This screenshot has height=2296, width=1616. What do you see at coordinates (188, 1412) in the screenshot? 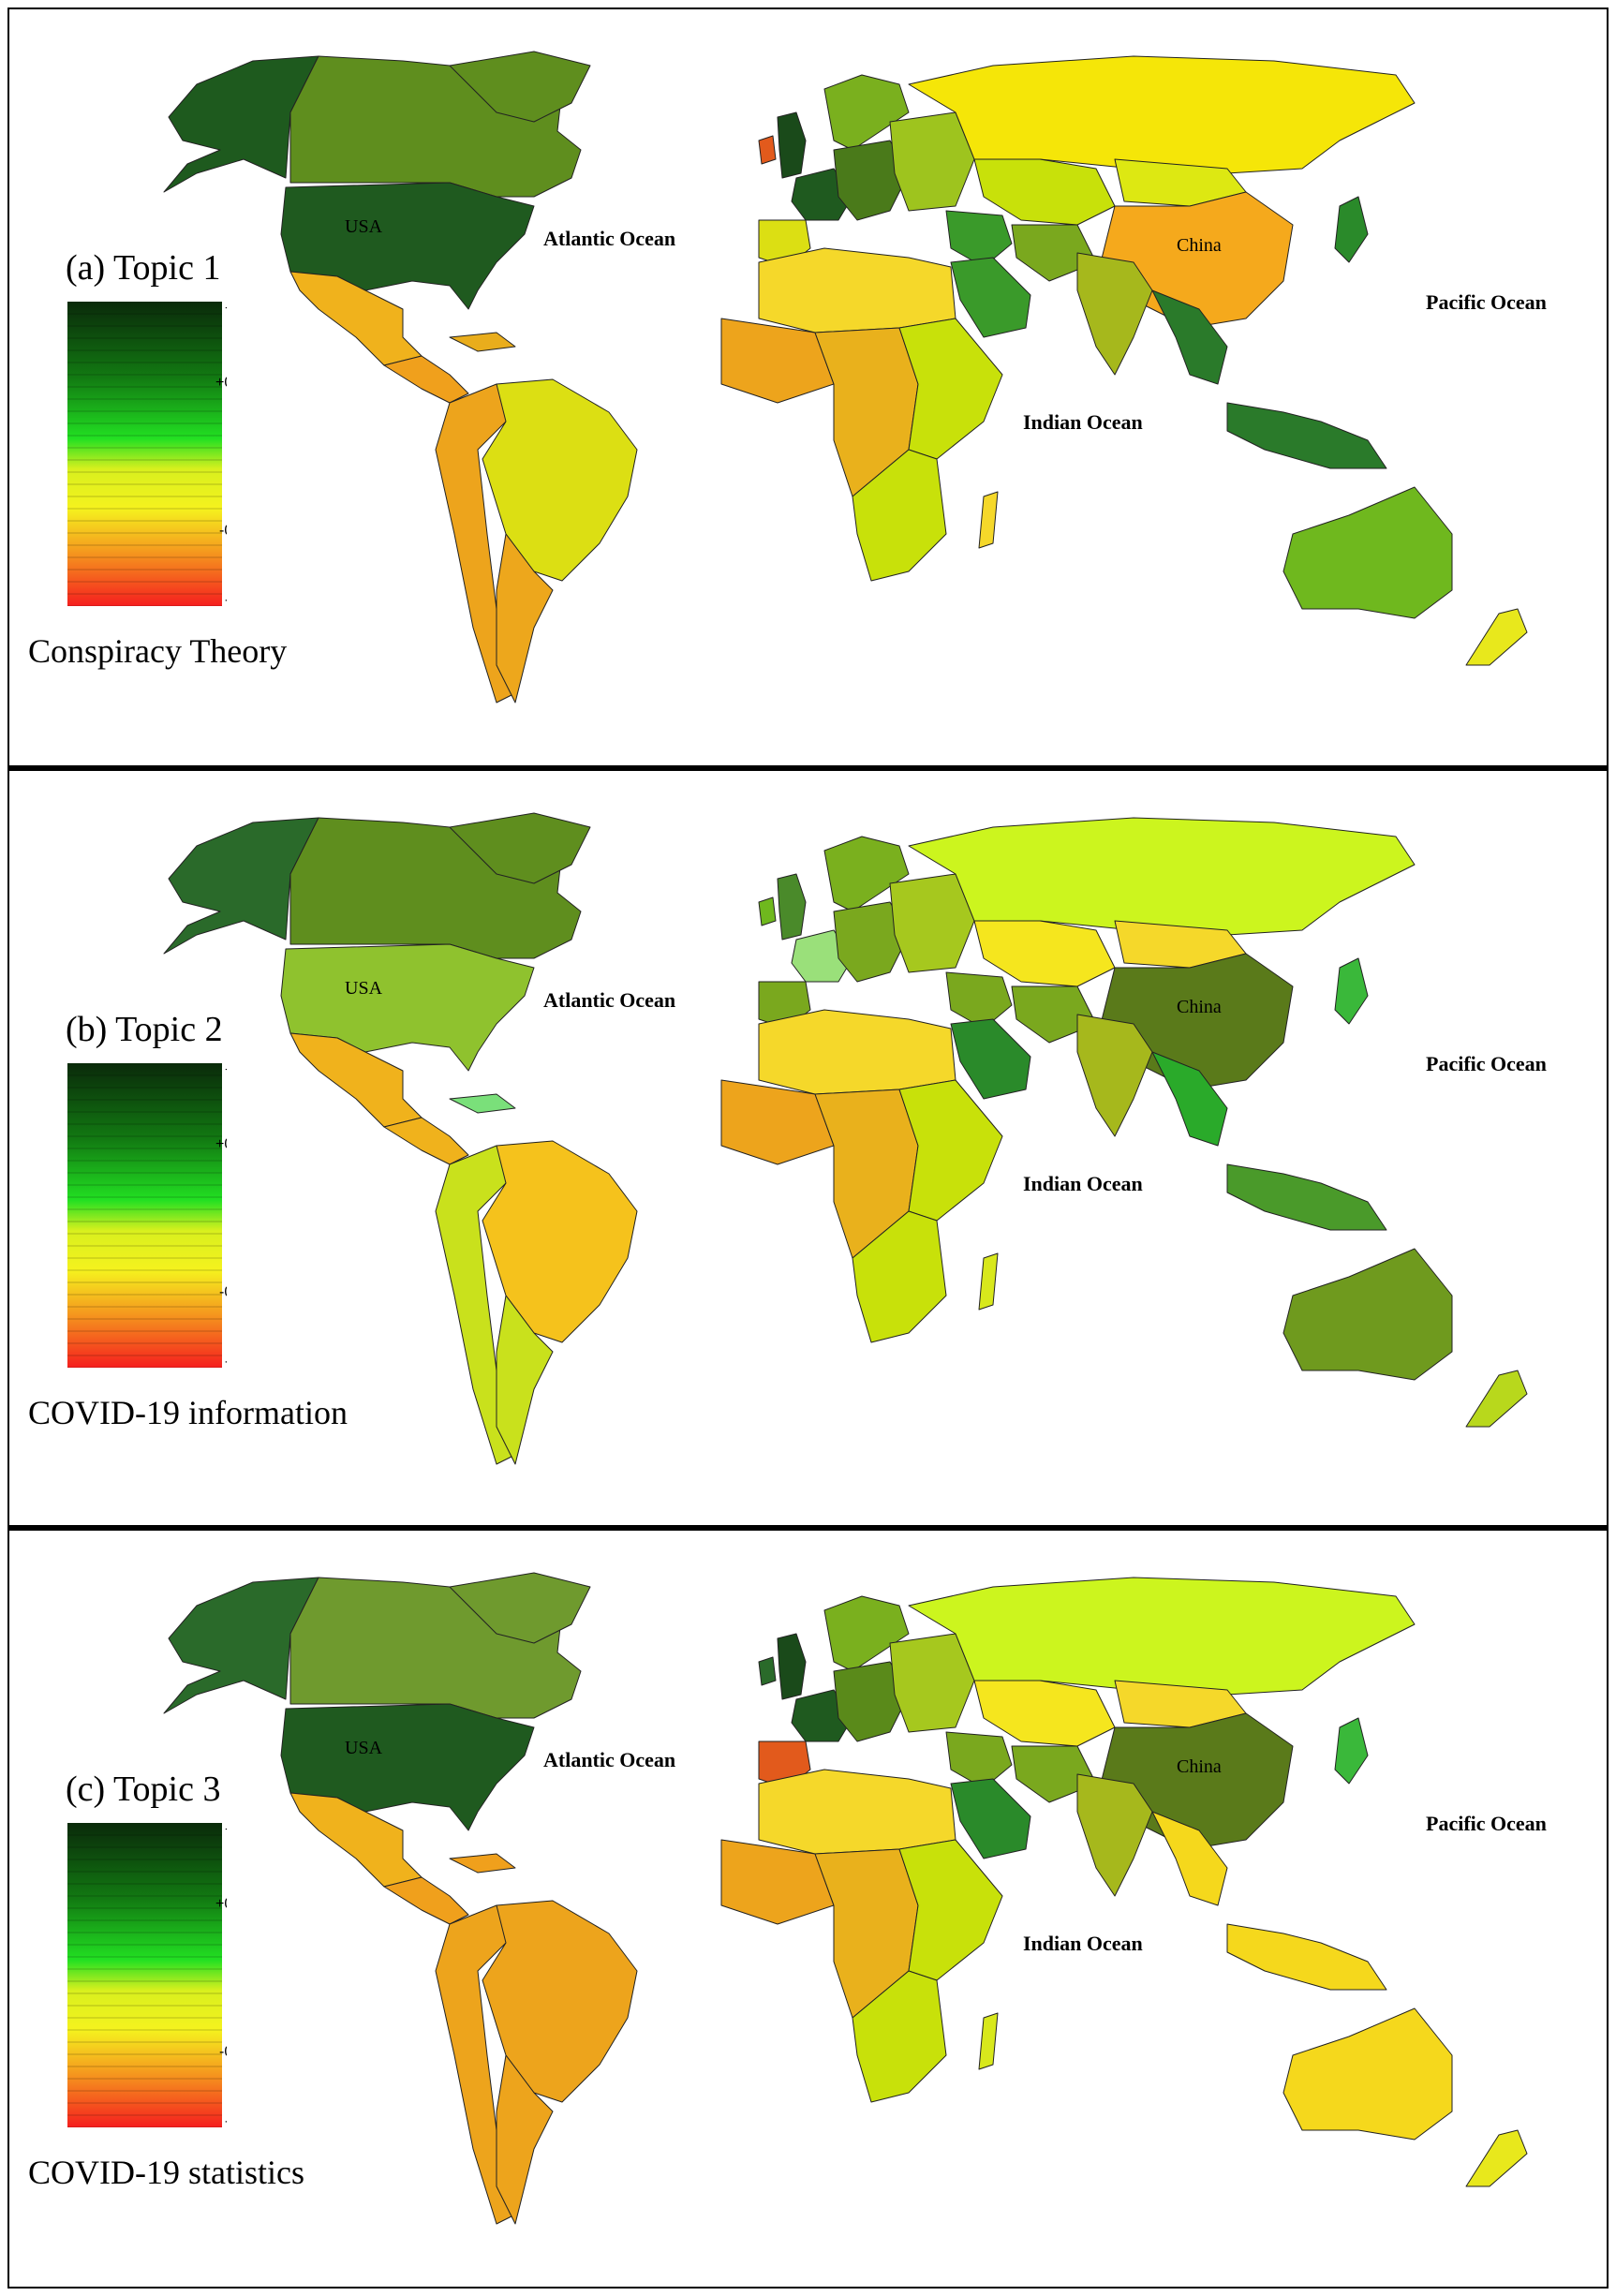
I see `topic-description: COVID-19 information` at bounding box center [188, 1412].